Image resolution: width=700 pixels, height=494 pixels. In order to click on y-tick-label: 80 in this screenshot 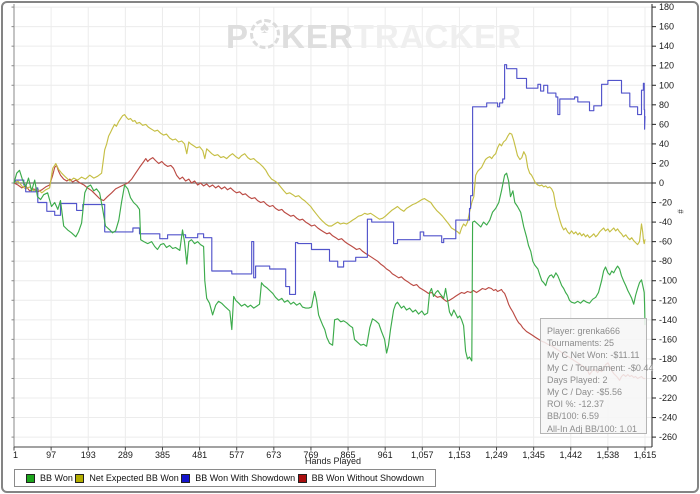, I will do `click(664, 105)`.